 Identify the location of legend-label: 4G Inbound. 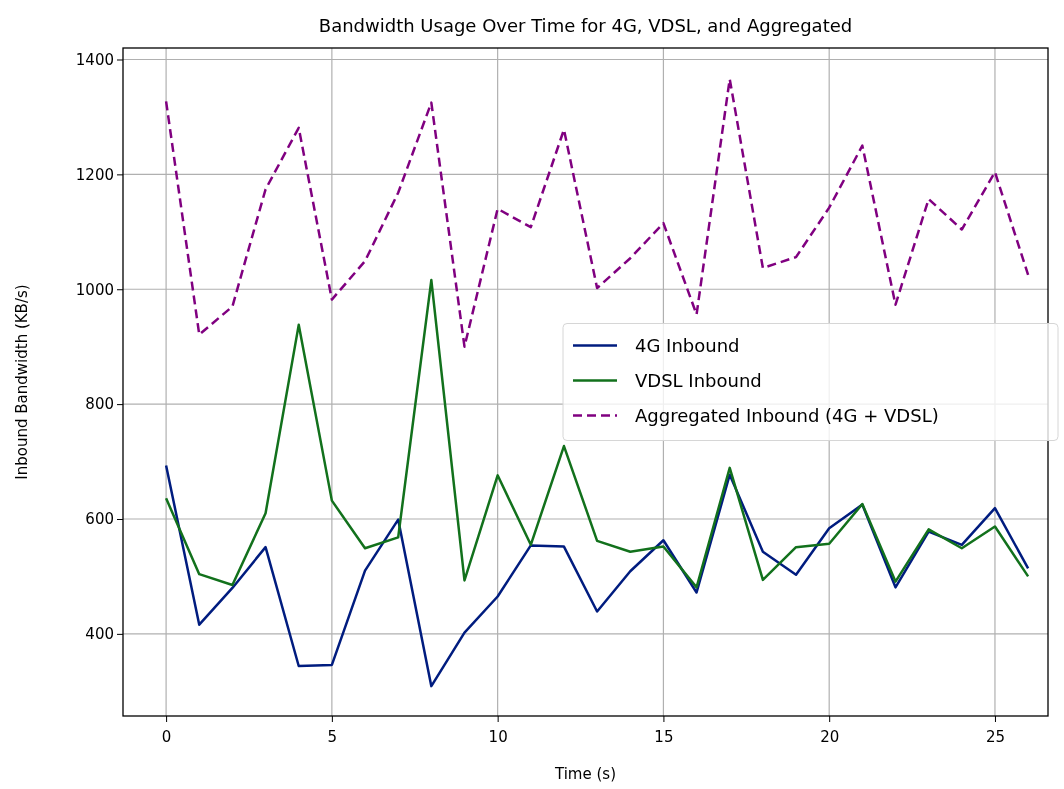
(687, 345).